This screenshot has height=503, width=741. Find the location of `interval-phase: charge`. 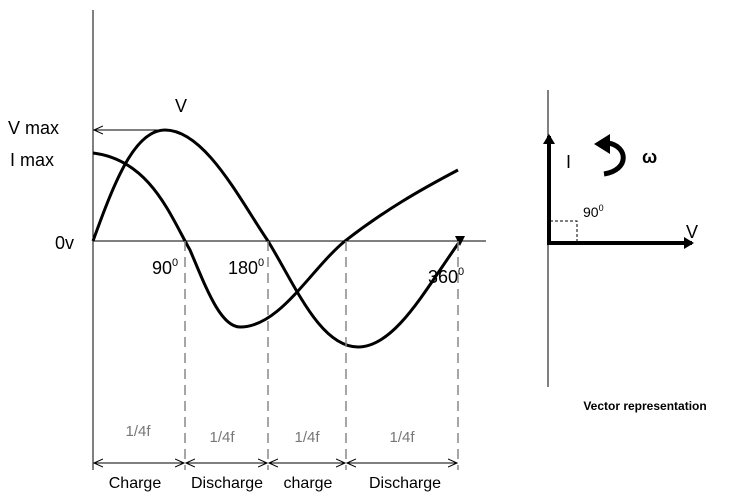

interval-phase: charge is located at coordinates (308, 483).